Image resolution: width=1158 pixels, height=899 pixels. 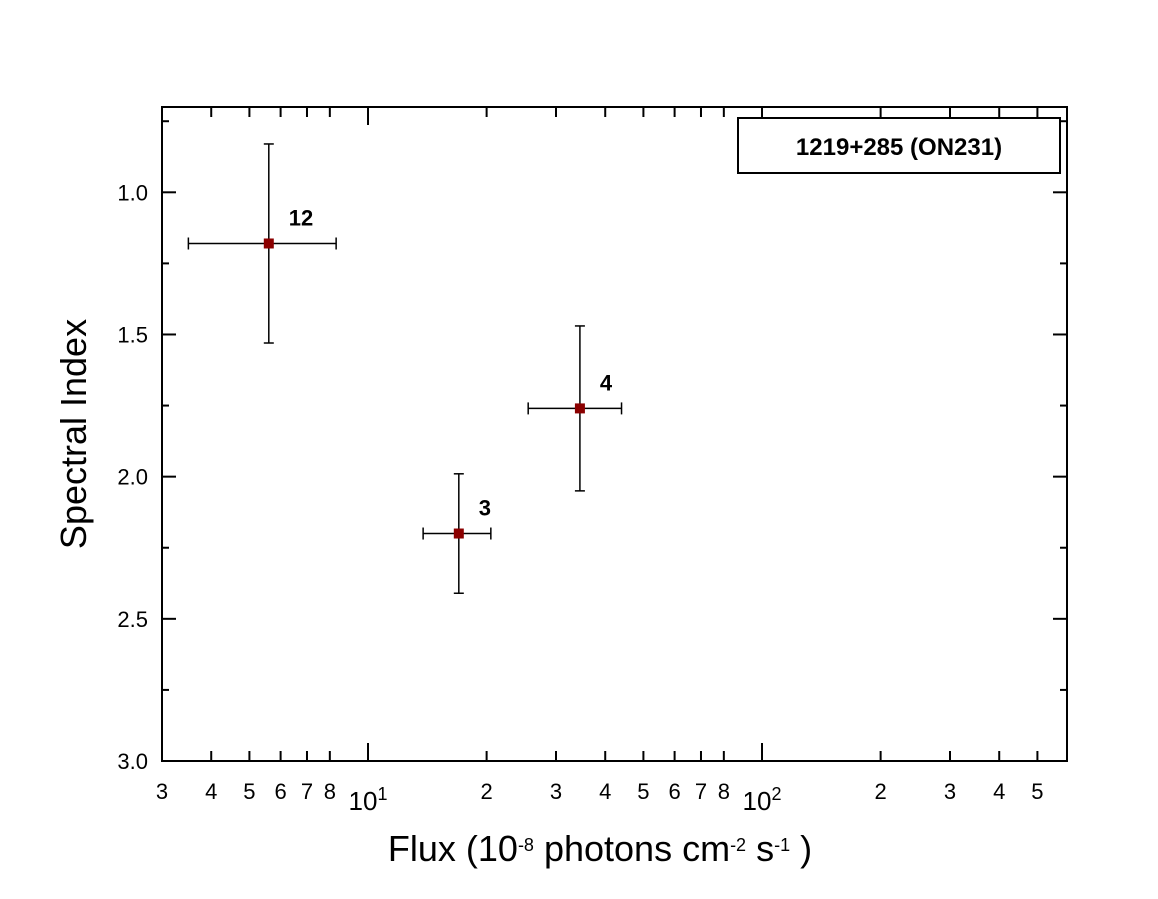 I want to click on point-label: 12, so click(x=301, y=217).